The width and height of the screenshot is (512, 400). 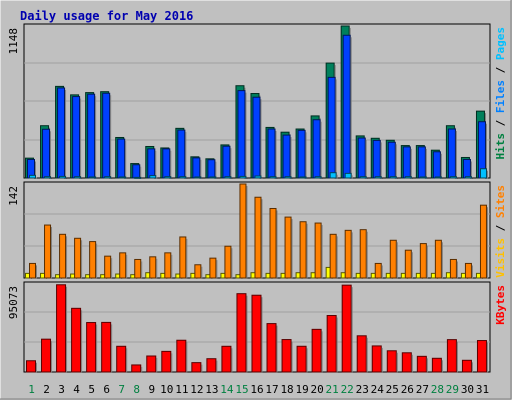 I want to click on x-tick-label: 10, so click(x=166, y=389).